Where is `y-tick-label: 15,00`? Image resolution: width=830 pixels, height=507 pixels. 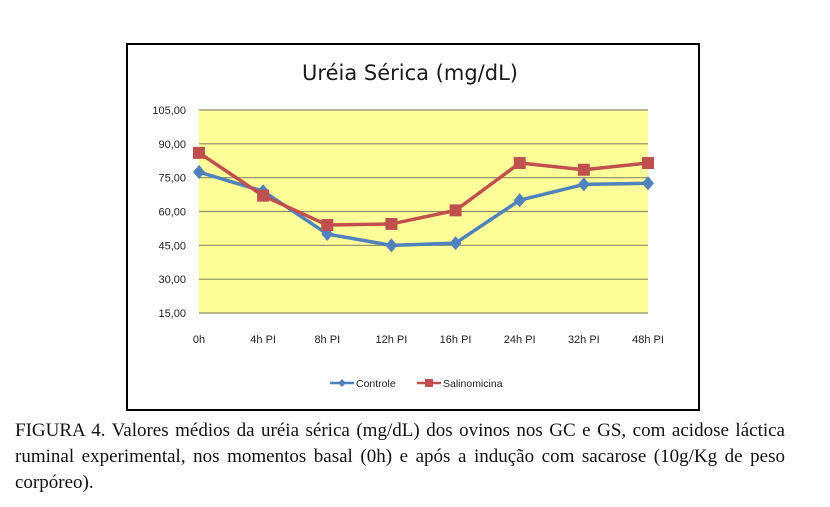 y-tick-label: 15,00 is located at coordinates (172, 314).